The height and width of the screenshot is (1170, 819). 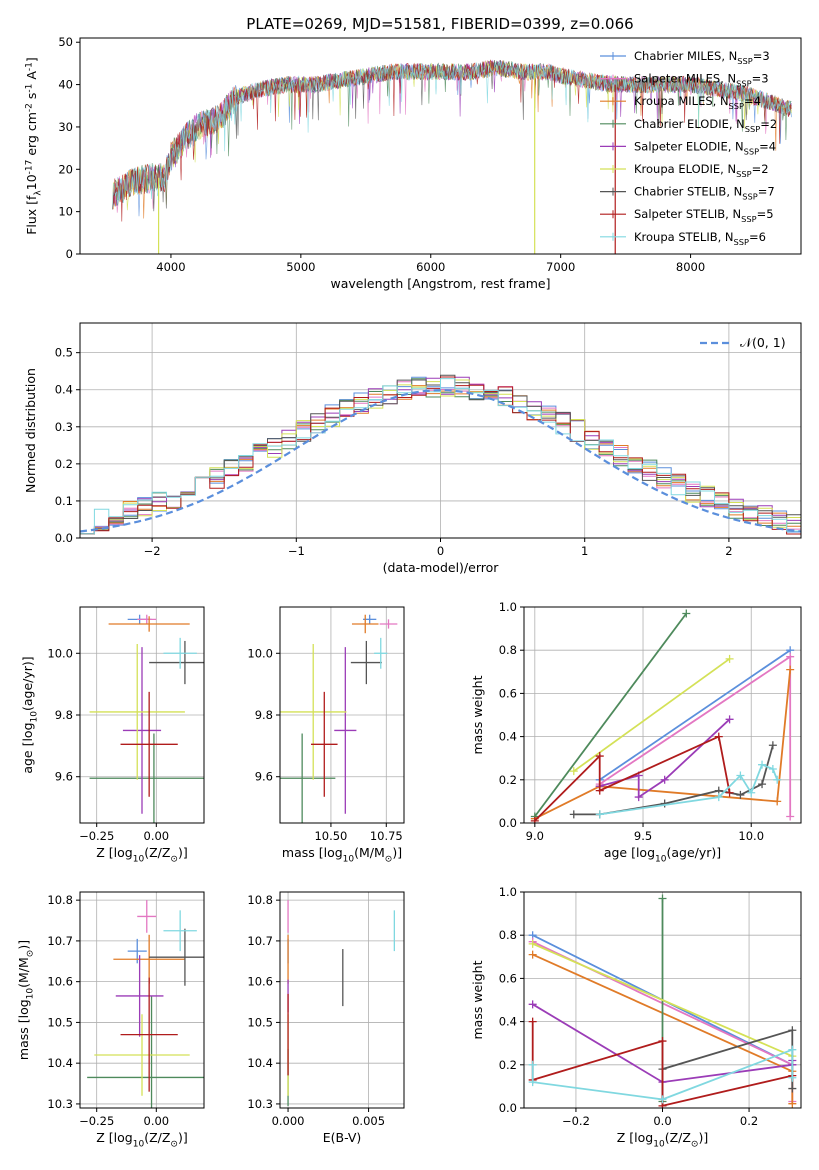 I want to click on y-tick-label: 9.6, so click(x=64, y=777).